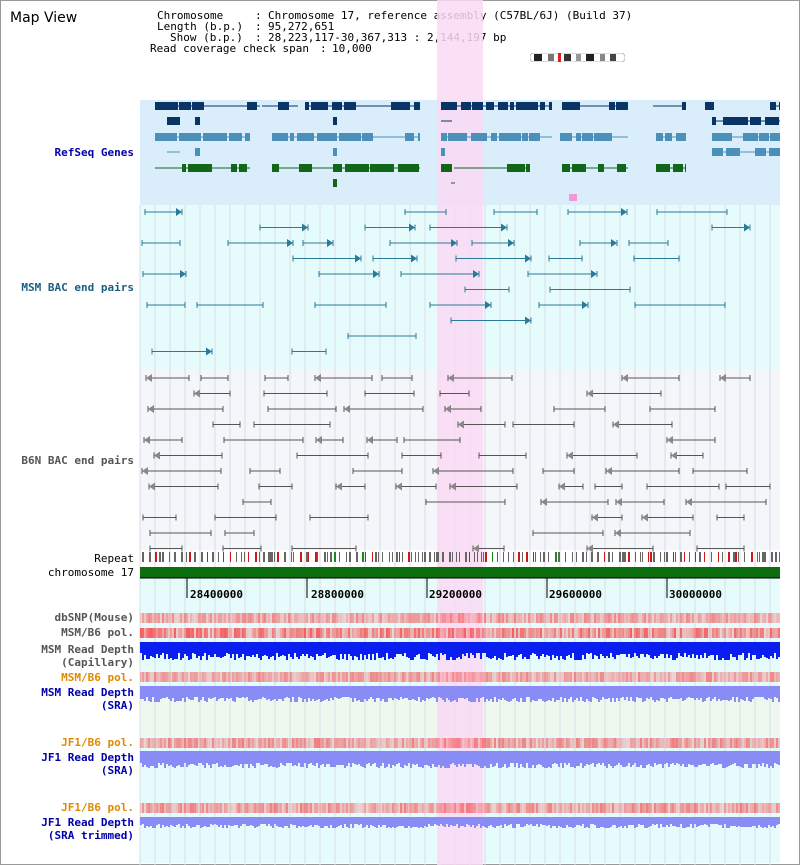  Describe the element at coordinates (577, 57) in the screenshot. I see `chromosome-ideogram` at that location.